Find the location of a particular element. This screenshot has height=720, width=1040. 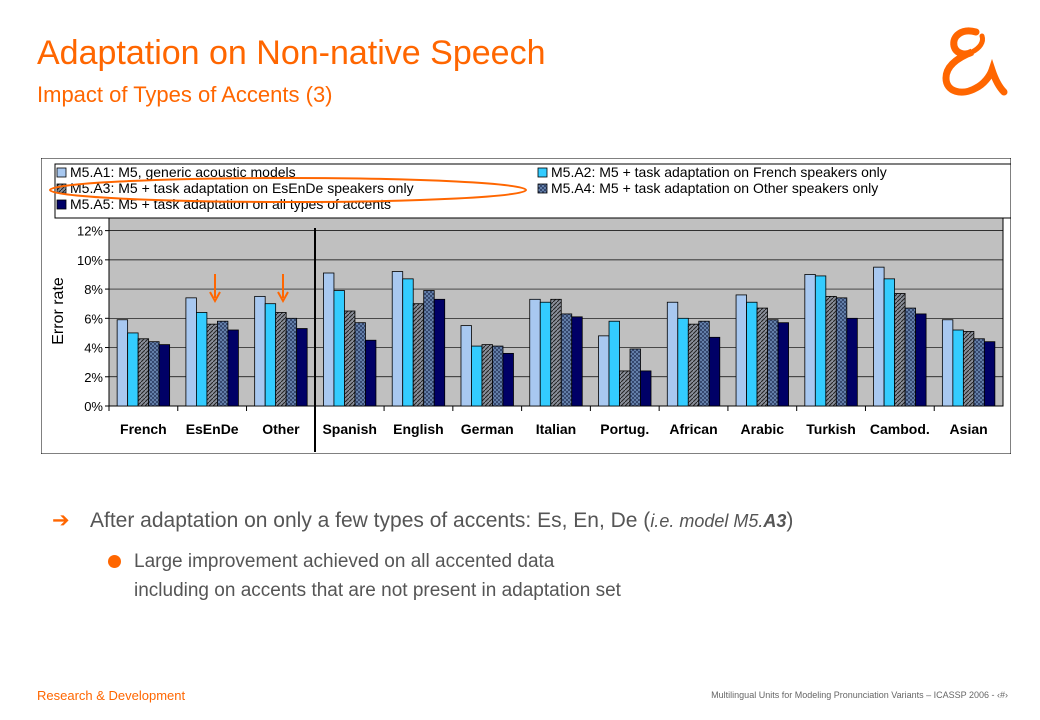

bullet-dot-icon is located at coordinates (114, 561).